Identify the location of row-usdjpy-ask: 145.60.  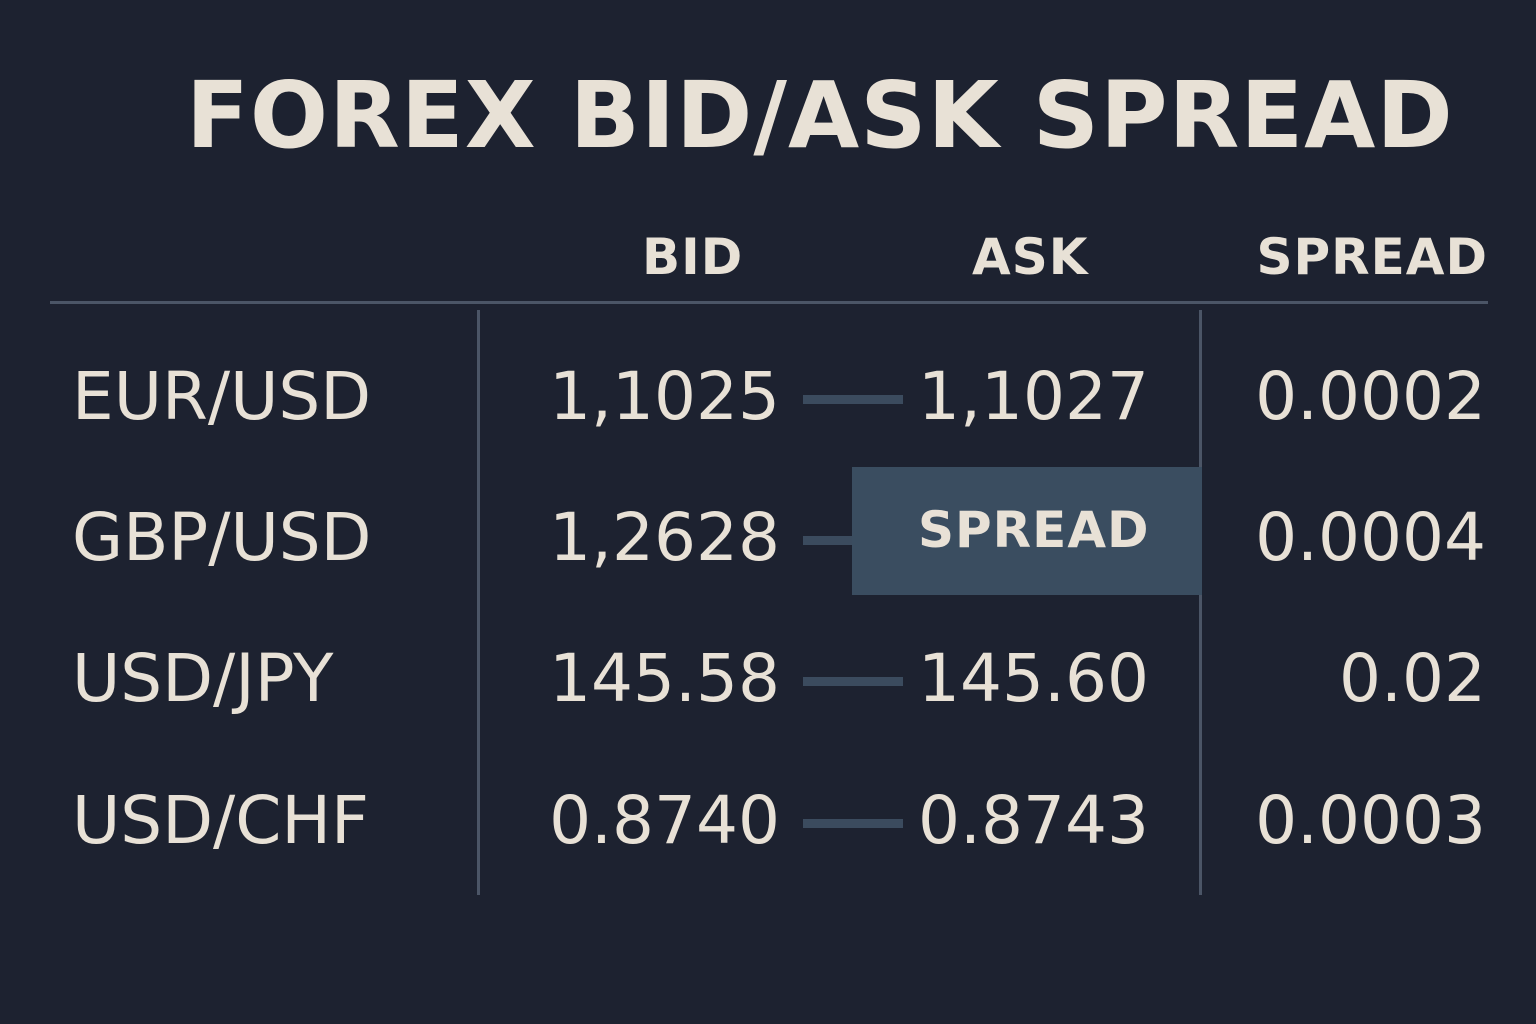
(1033, 678).